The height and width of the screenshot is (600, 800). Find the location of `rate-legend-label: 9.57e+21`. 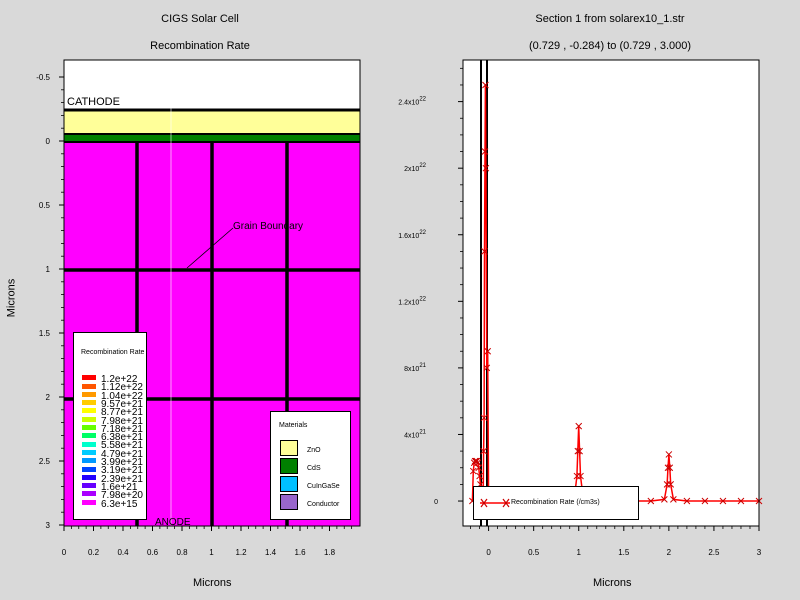

rate-legend-label: 9.57e+21 is located at coordinates (122, 404).